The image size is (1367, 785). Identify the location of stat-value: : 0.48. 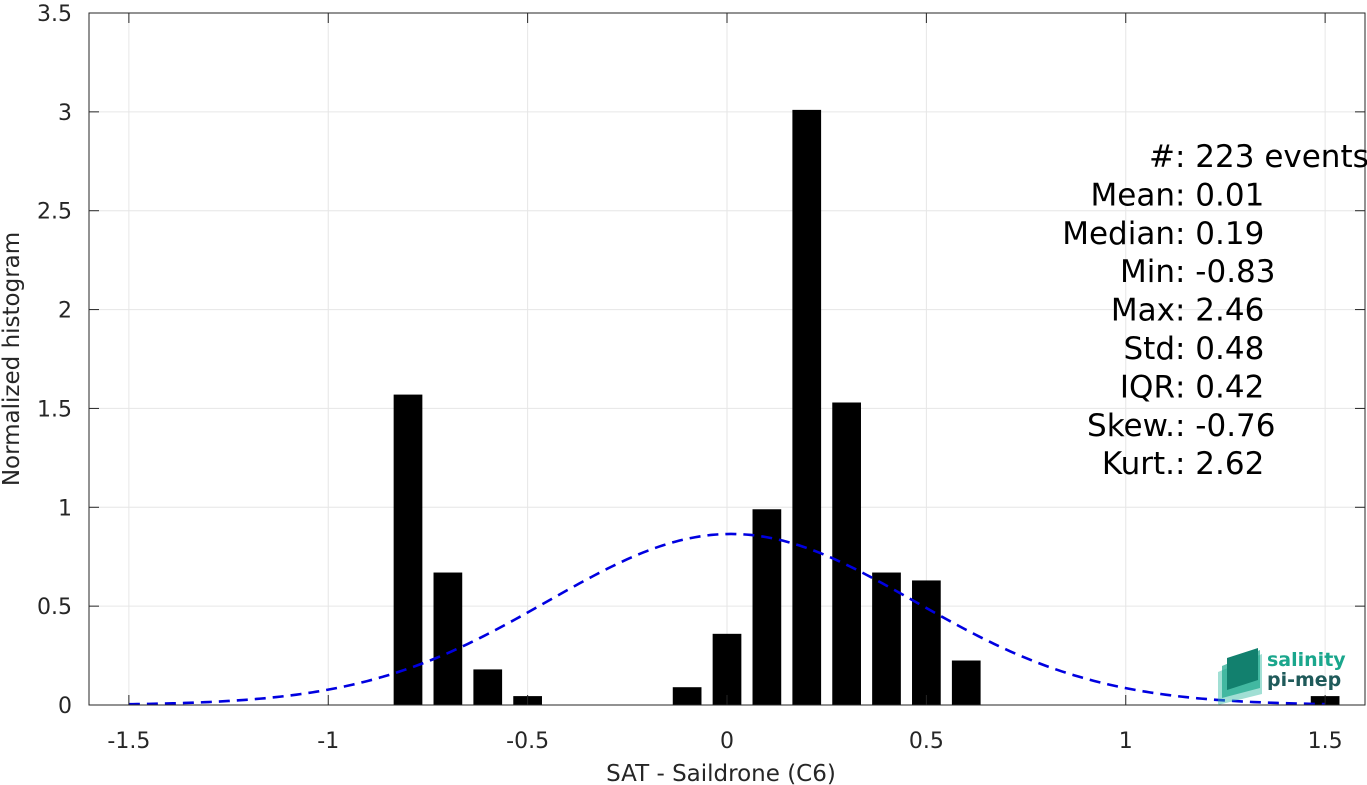
(1219, 349).